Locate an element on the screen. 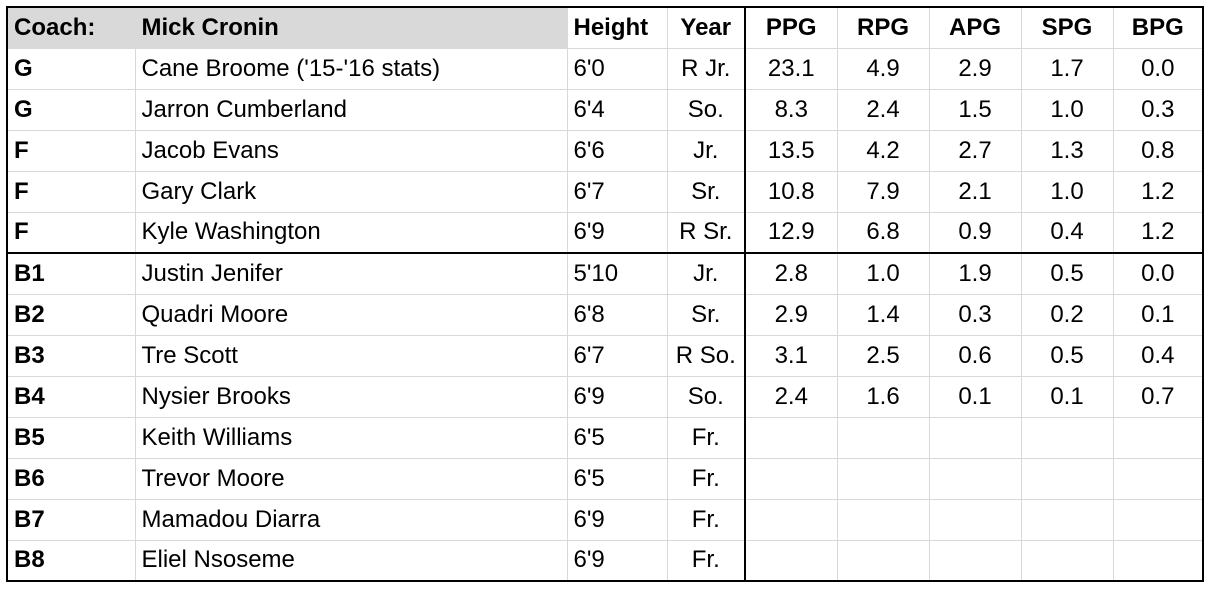  ppg-cell: 2.9 is located at coordinates (791, 314).